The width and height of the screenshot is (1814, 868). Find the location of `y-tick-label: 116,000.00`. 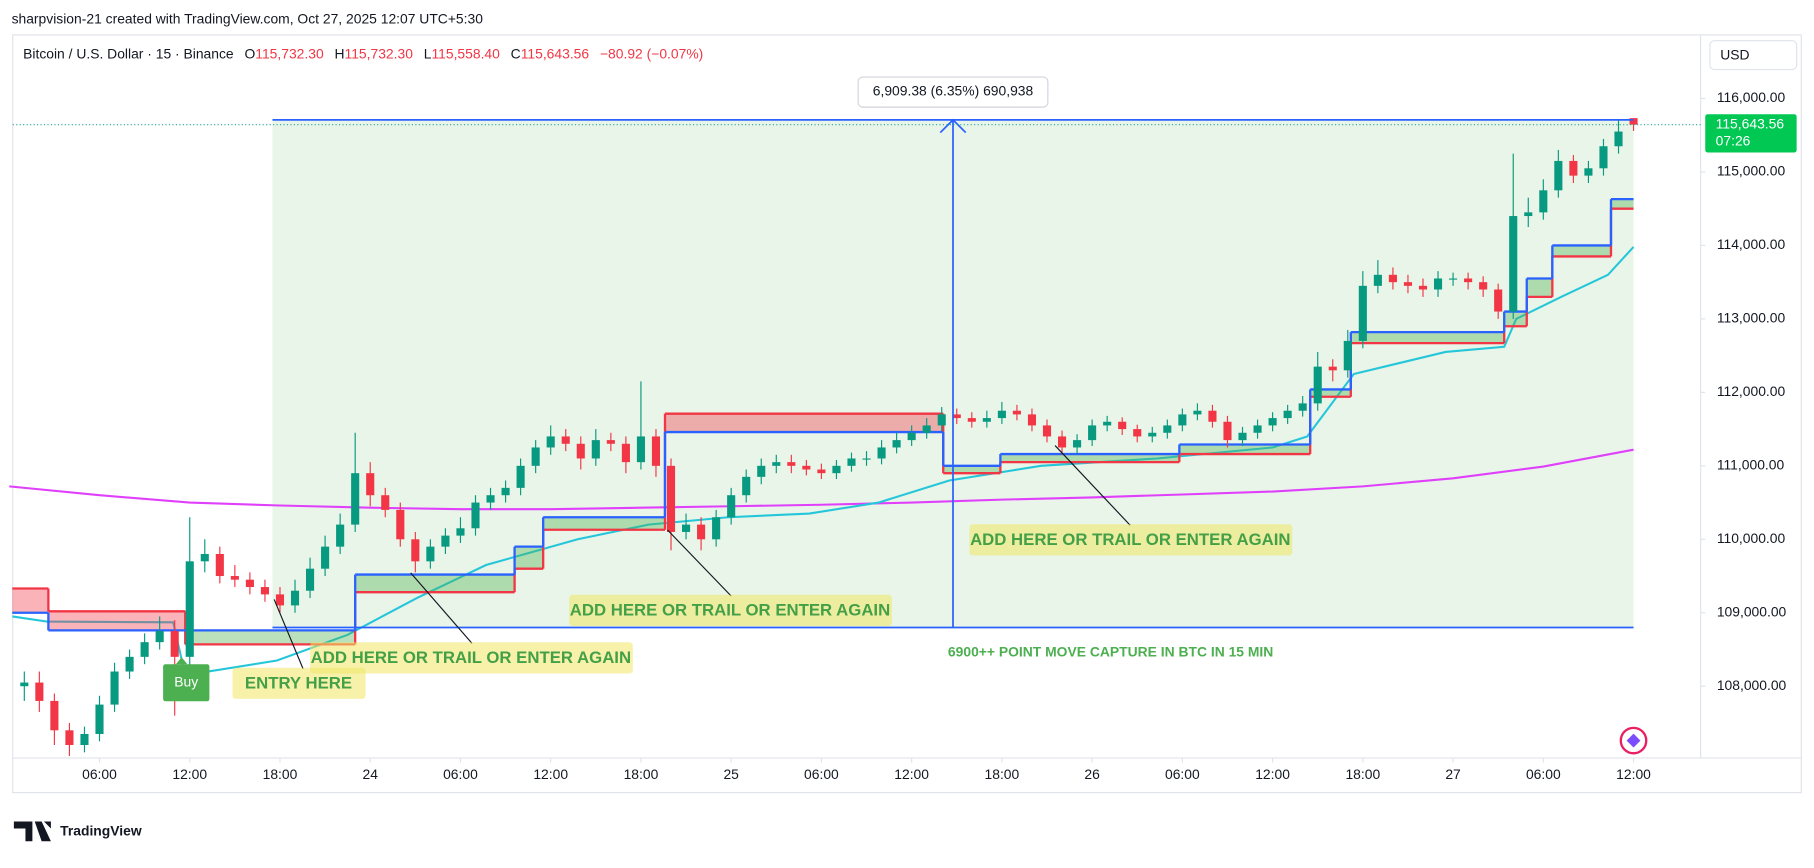

y-tick-label: 116,000.00 is located at coordinates (1751, 97).